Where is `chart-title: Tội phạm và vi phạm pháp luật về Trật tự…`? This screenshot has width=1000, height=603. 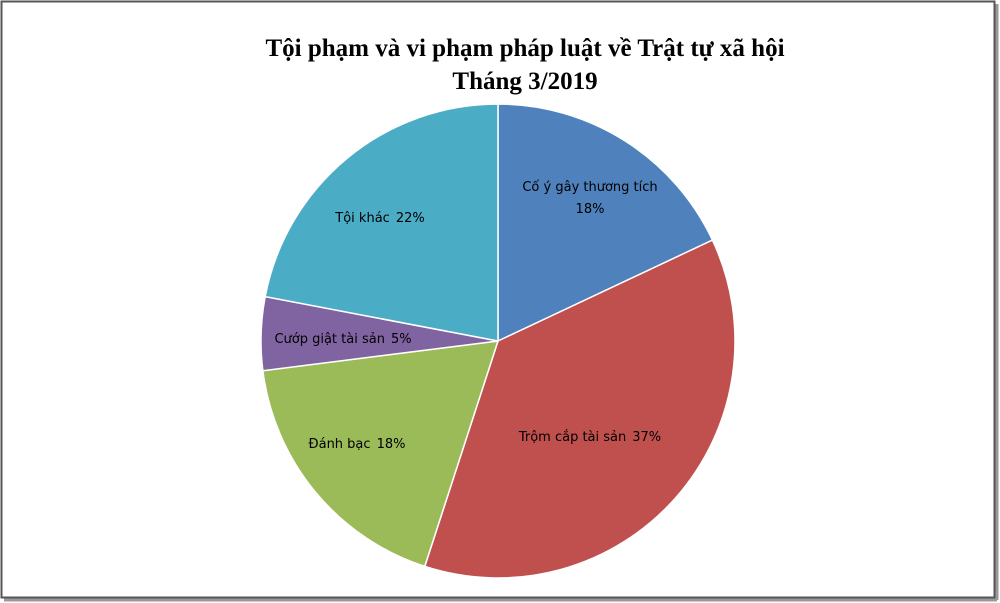 chart-title: Tội phạm và vi phạm pháp luật về Trật tự… is located at coordinates (524, 48).